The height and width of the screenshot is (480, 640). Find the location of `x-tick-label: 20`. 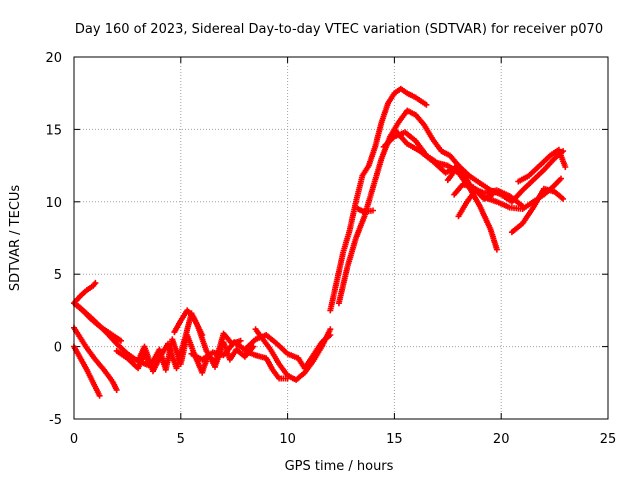

x-tick-label: 20 is located at coordinates (501, 439).